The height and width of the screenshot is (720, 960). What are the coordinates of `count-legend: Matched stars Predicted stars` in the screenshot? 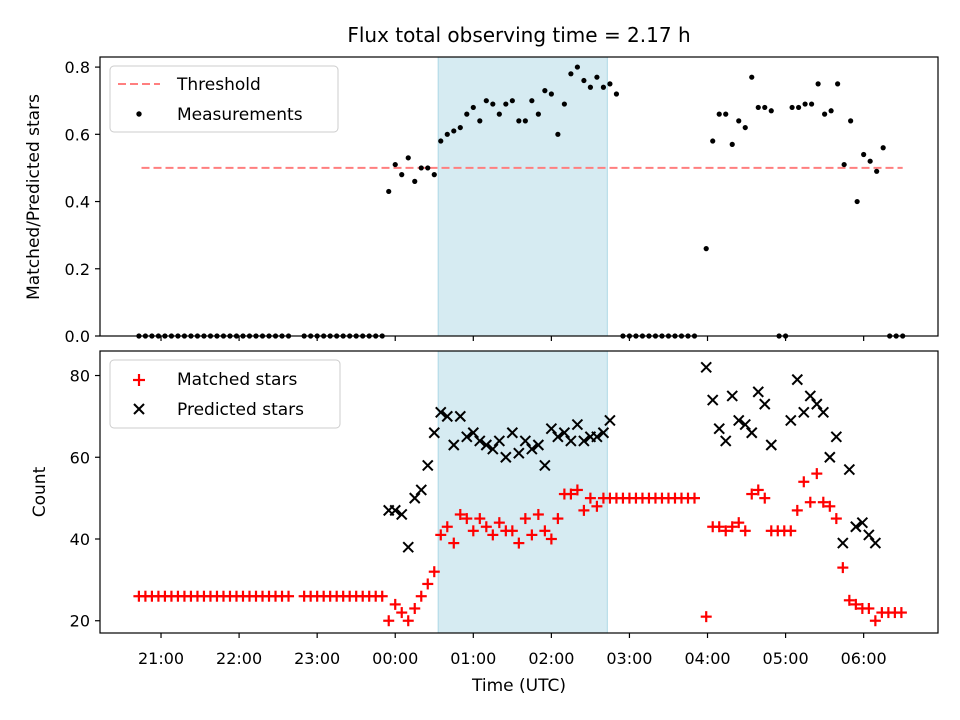 It's located at (225, 394).